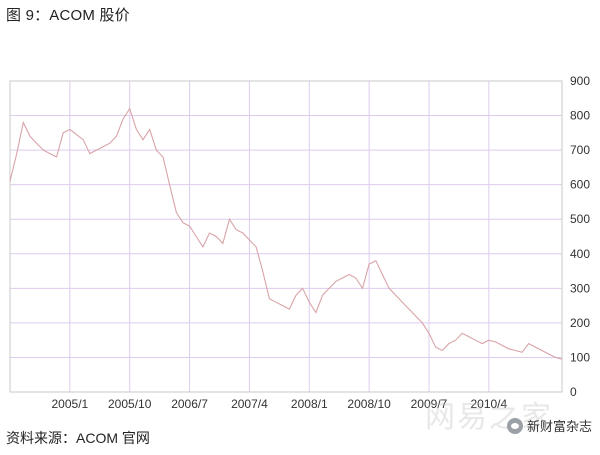  Describe the element at coordinates (580, 323) in the screenshot. I see `y-tick-label: 200` at that location.